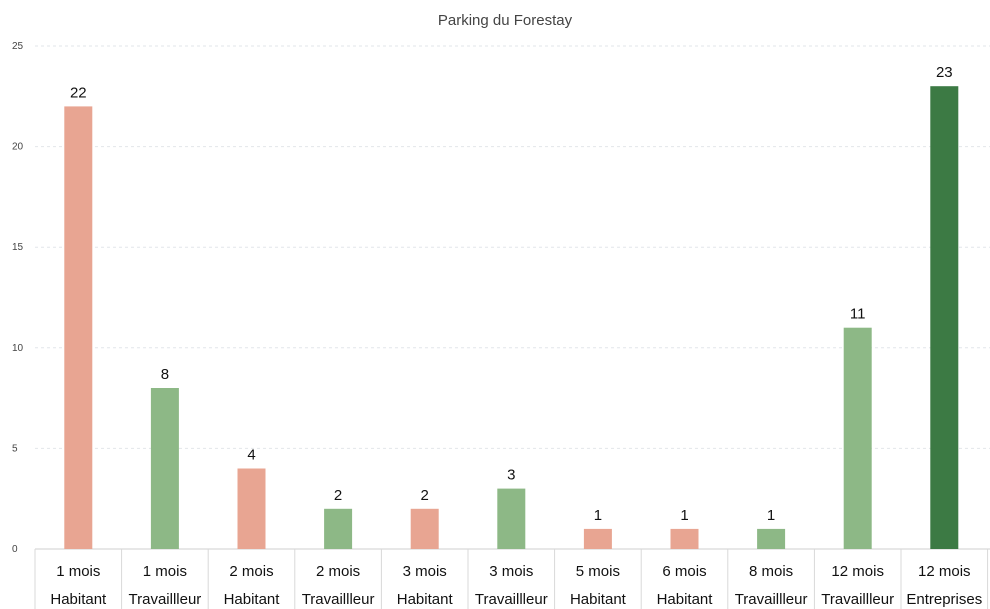 This screenshot has width=990, height=609. Describe the element at coordinates (771, 571) in the screenshot. I see `x-tick-label: 8 mois` at that location.